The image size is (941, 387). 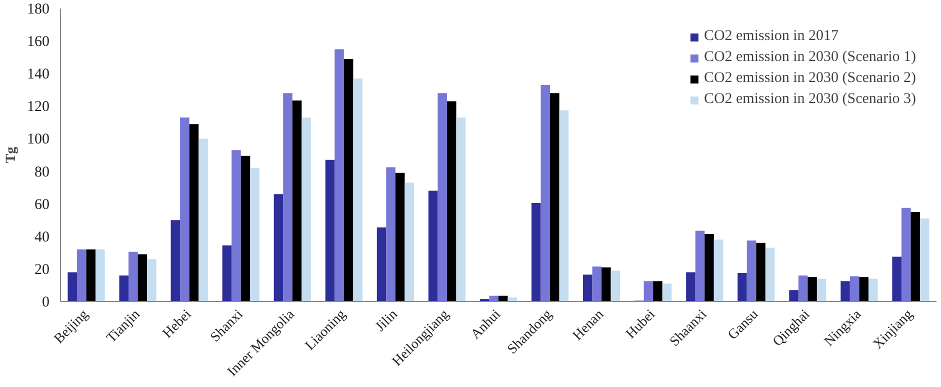 What do you see at coordinates (42, 270) in the screenshot?
I see `y-tick-label: 20` at bounding box center [42, 270].